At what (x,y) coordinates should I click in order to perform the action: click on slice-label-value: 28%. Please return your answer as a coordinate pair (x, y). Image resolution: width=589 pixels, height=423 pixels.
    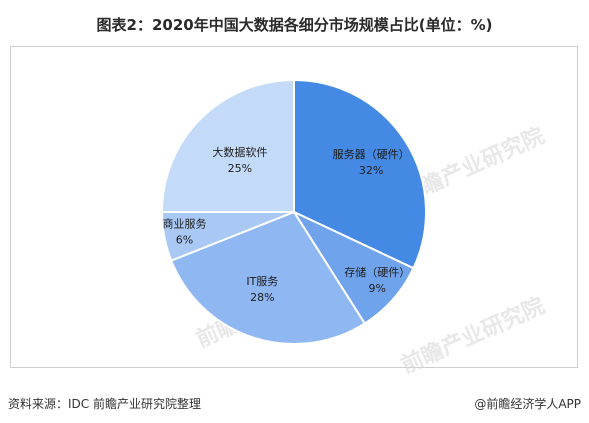
    Looking at the image, I should click on (262, 297).